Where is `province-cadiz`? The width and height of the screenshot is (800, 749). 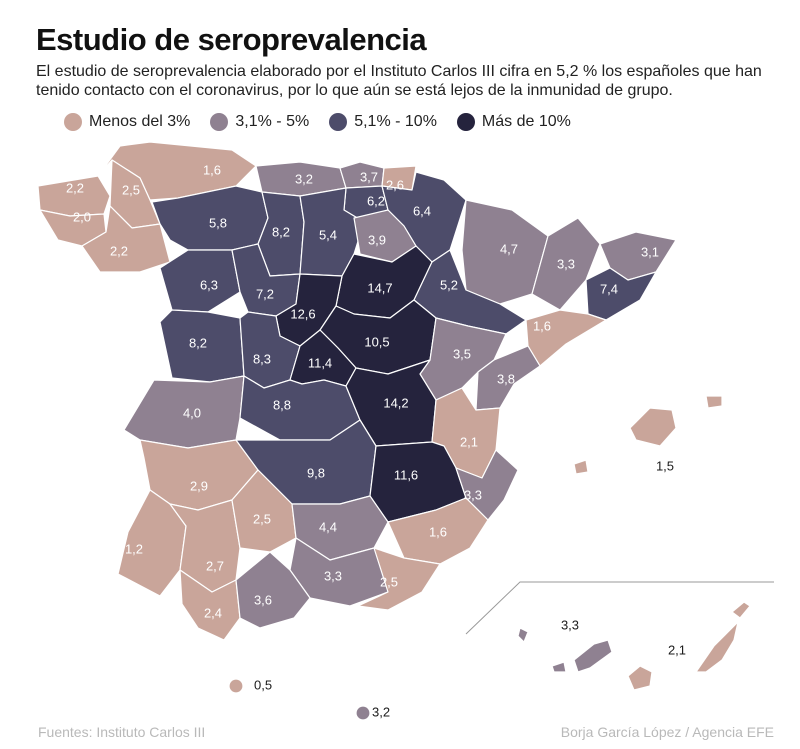 province-cadiz is located at coordinates (210, 605).